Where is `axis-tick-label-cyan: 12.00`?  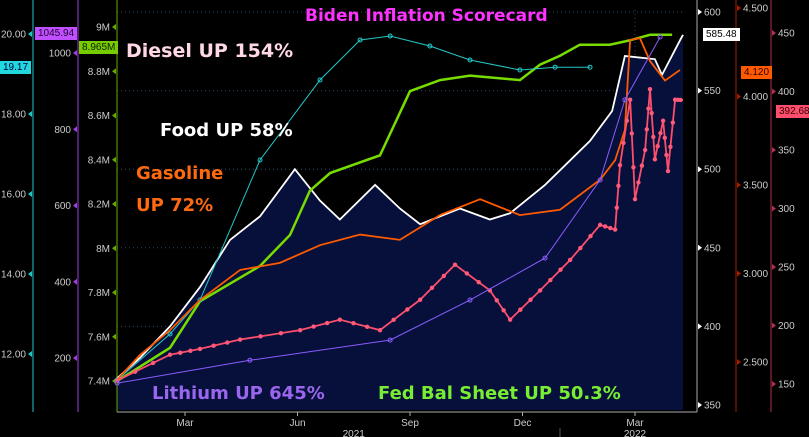 axis-tick-label-cyan: 12.00 is located at coordinates (13, 355).